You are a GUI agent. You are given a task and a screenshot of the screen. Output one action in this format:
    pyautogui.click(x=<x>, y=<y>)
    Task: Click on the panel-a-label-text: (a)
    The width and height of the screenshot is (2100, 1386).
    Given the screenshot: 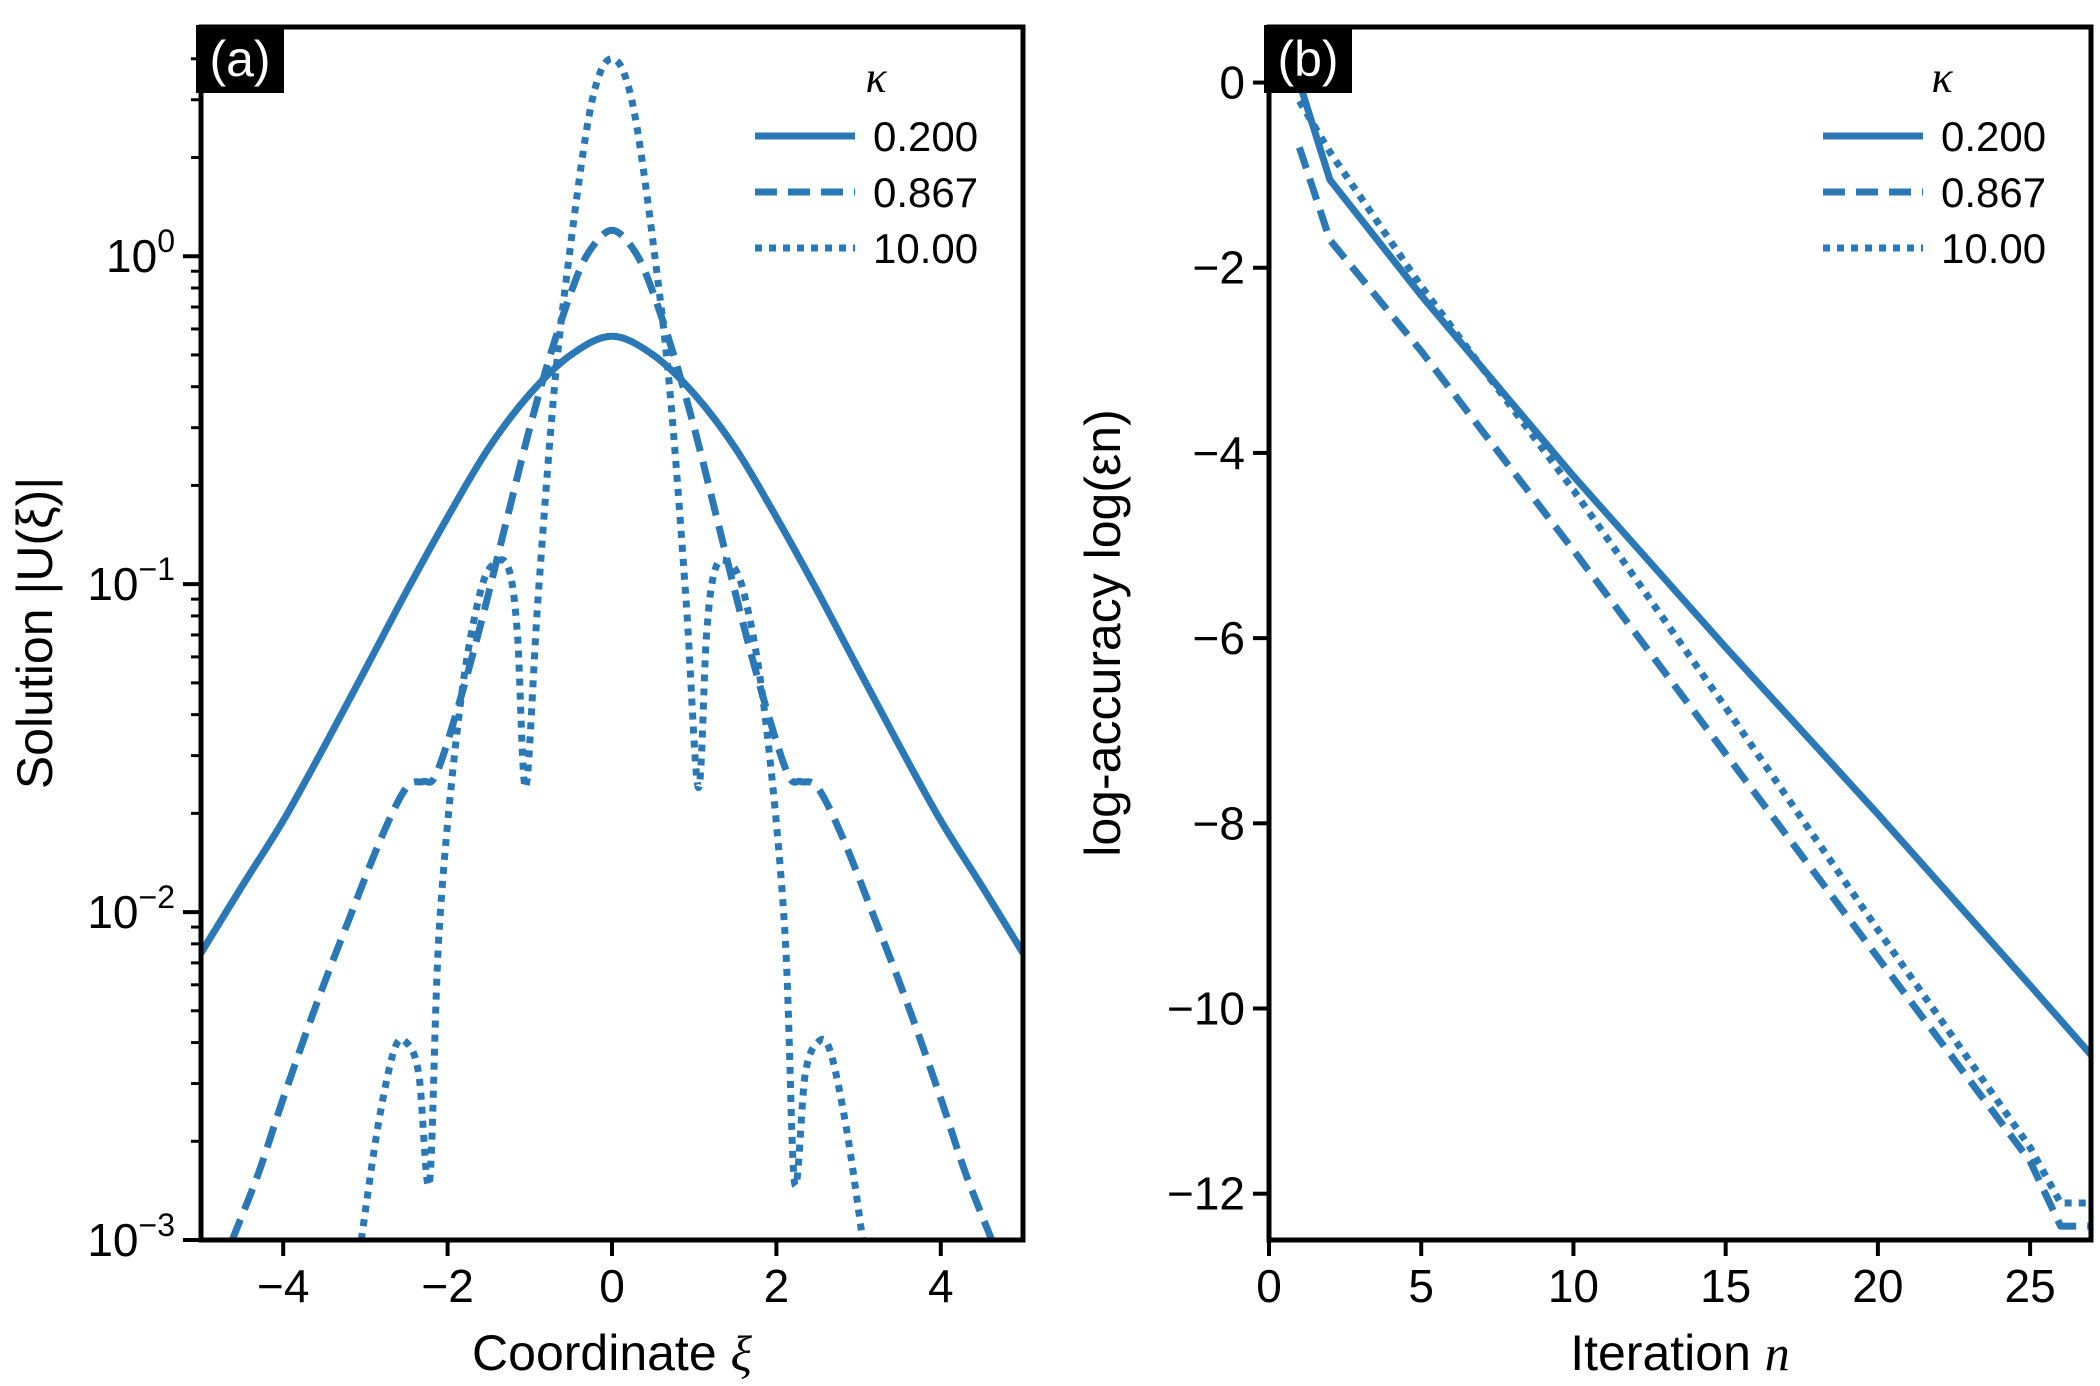 What is the action you would take?
    pyautogui.click(x=239, y=59)
    